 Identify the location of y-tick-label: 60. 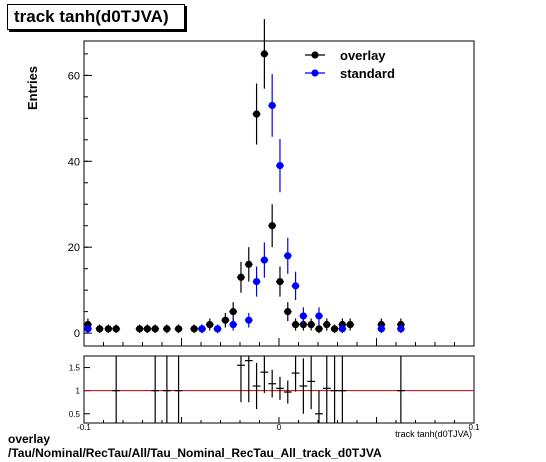
(74, 76).